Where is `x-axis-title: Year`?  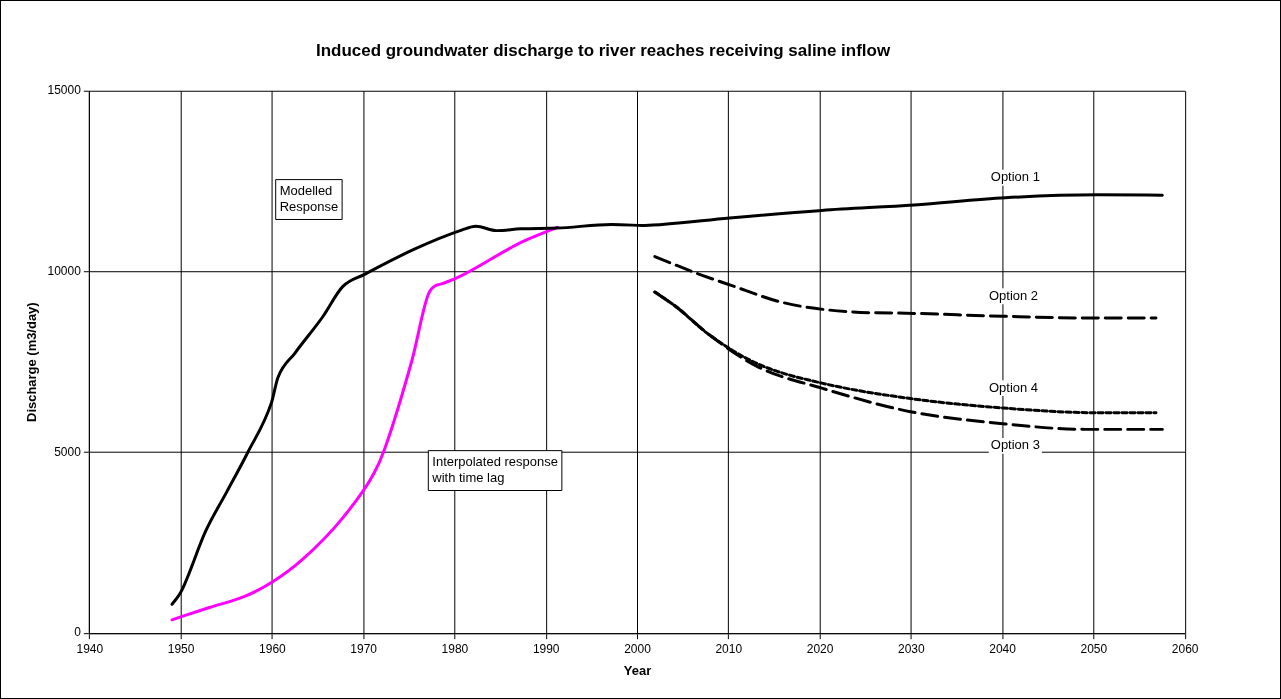
x-axis-title: Year is located at coordinates (637, 670).